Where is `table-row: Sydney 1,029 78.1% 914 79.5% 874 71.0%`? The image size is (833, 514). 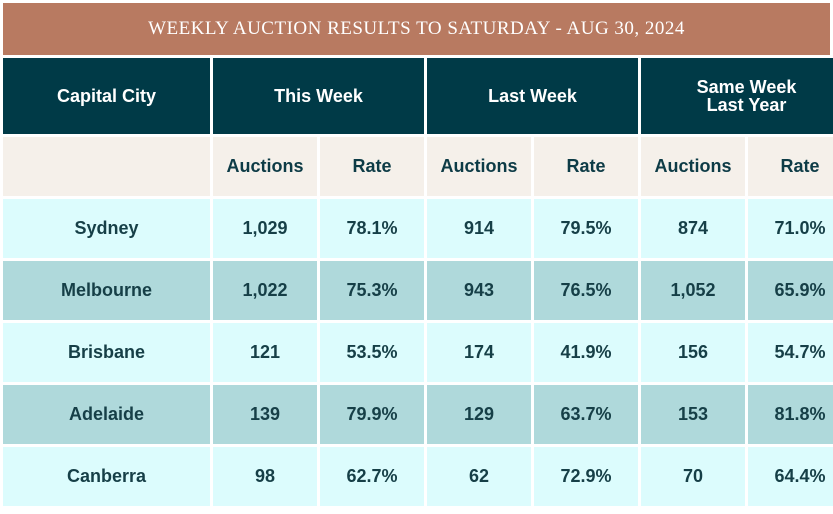 table-row: Sydney 1,029 78.1% 914 79.5% 874 71.0% is located at coordinates (418, 228).